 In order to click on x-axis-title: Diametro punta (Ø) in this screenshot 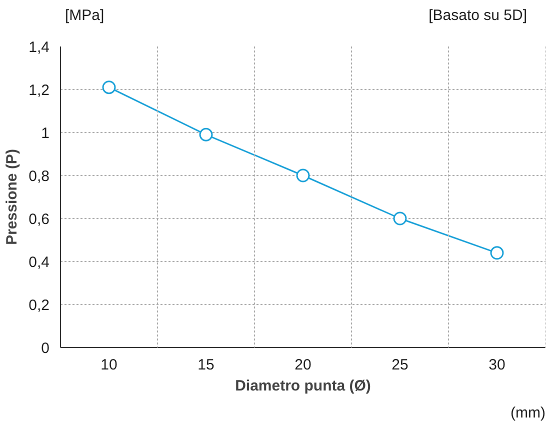, I will do `click(303, 386)`.